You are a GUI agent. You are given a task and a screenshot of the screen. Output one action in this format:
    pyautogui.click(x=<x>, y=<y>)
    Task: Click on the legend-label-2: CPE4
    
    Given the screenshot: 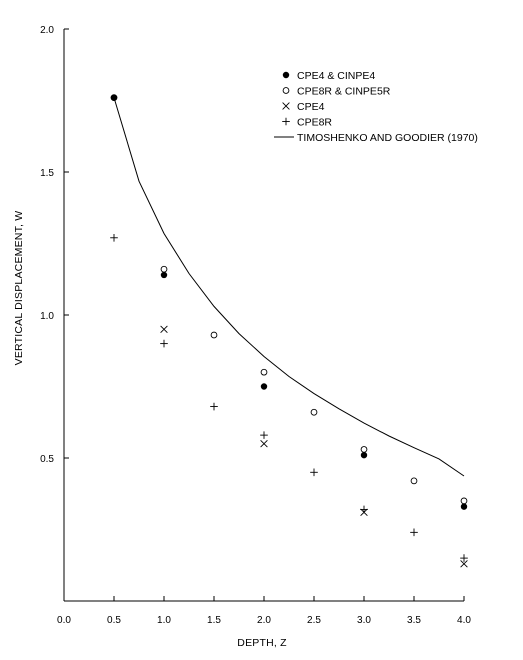 What is the action you would take?
    pyautogui.click(x=311, y=107)
    